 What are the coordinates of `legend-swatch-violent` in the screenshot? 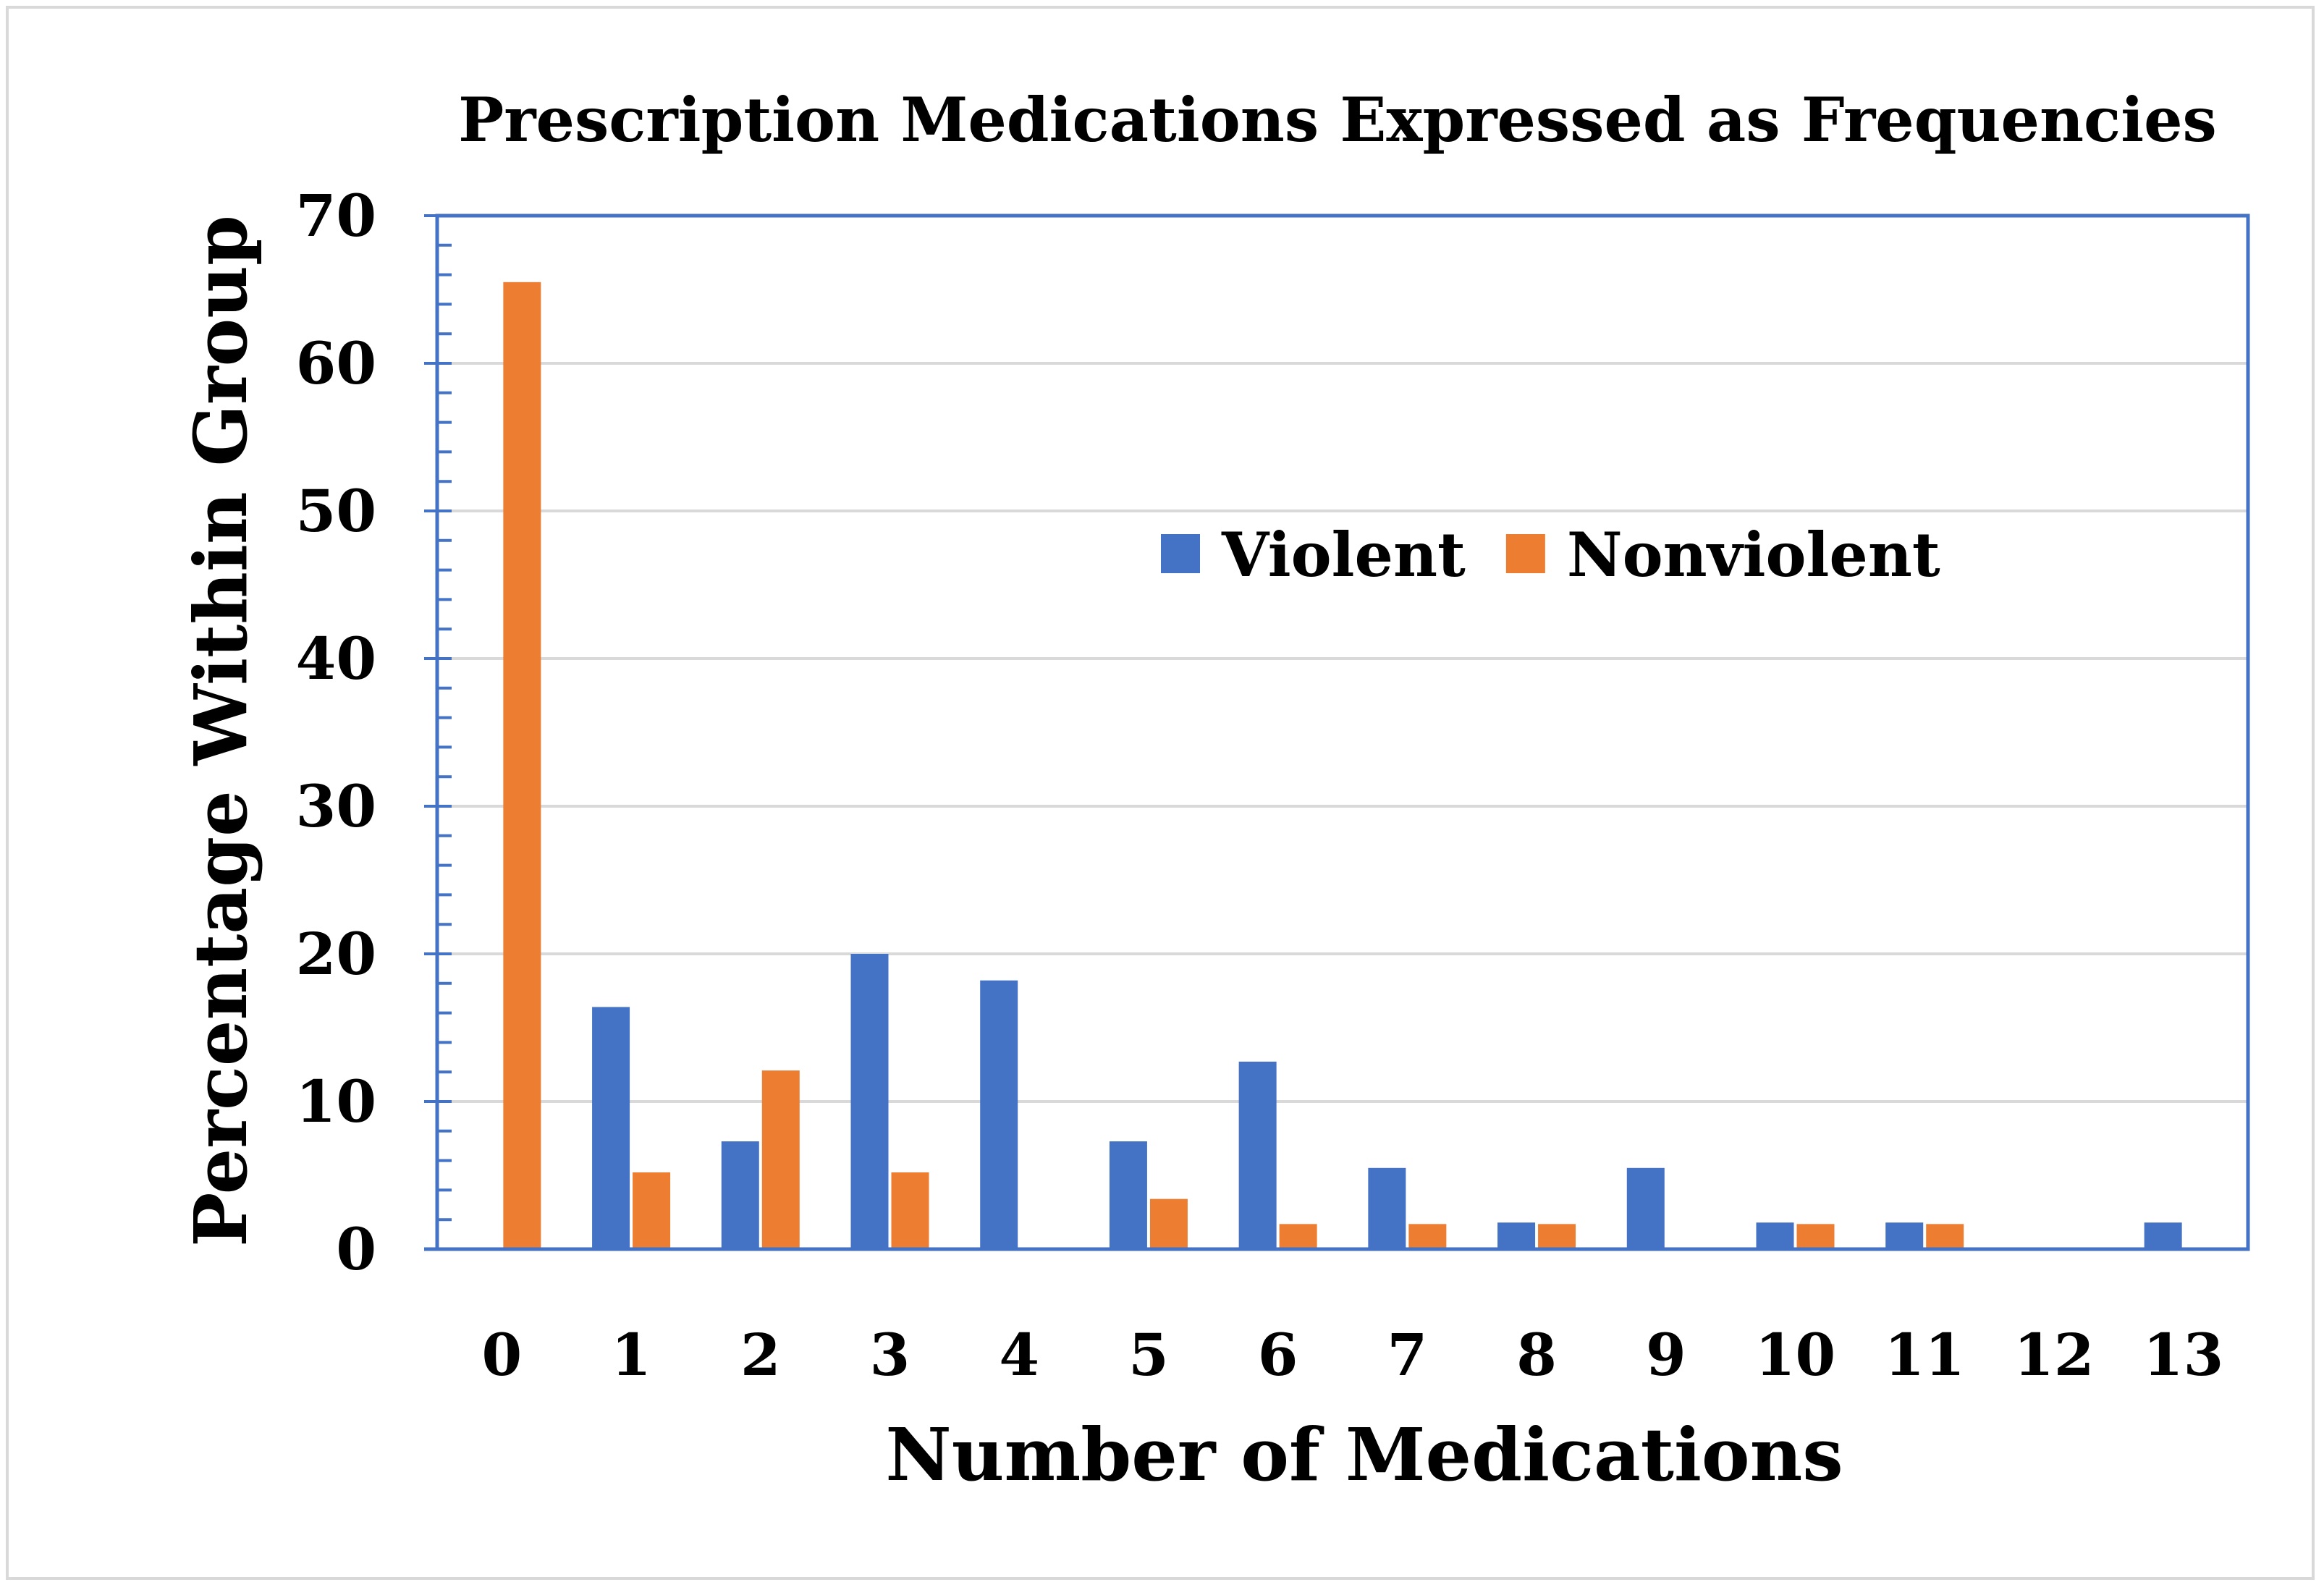 It's located at (1181, 553).